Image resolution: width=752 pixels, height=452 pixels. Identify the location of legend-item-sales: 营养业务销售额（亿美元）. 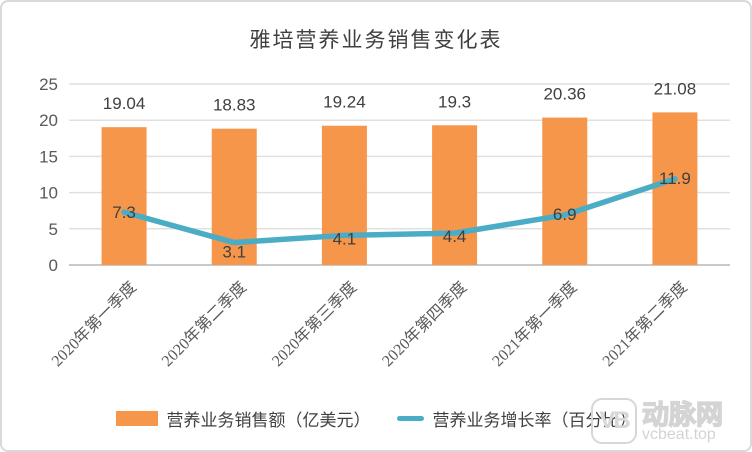
(243, 418).